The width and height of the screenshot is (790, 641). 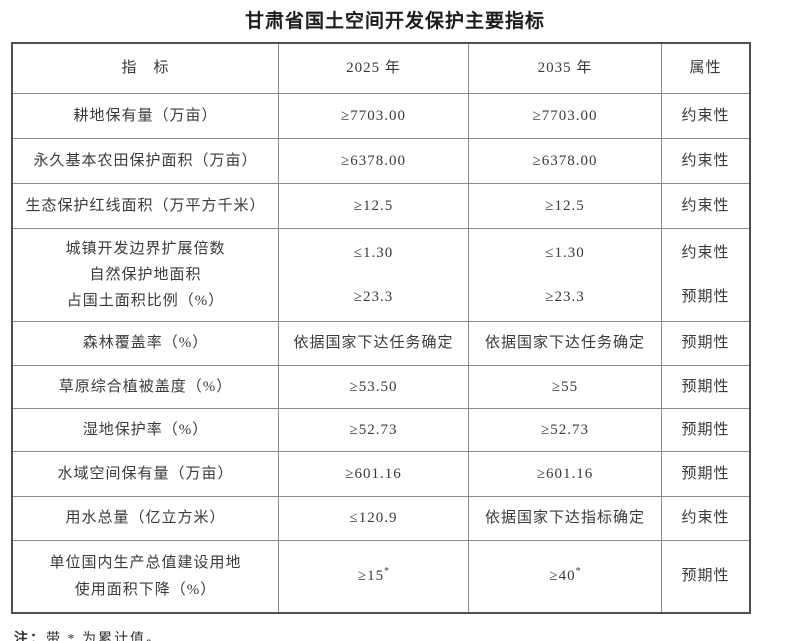 What do you see at coordinates (30, 635) in the screenshot?
I see `footnote-label: 注：` at bounding box center [30, 635].